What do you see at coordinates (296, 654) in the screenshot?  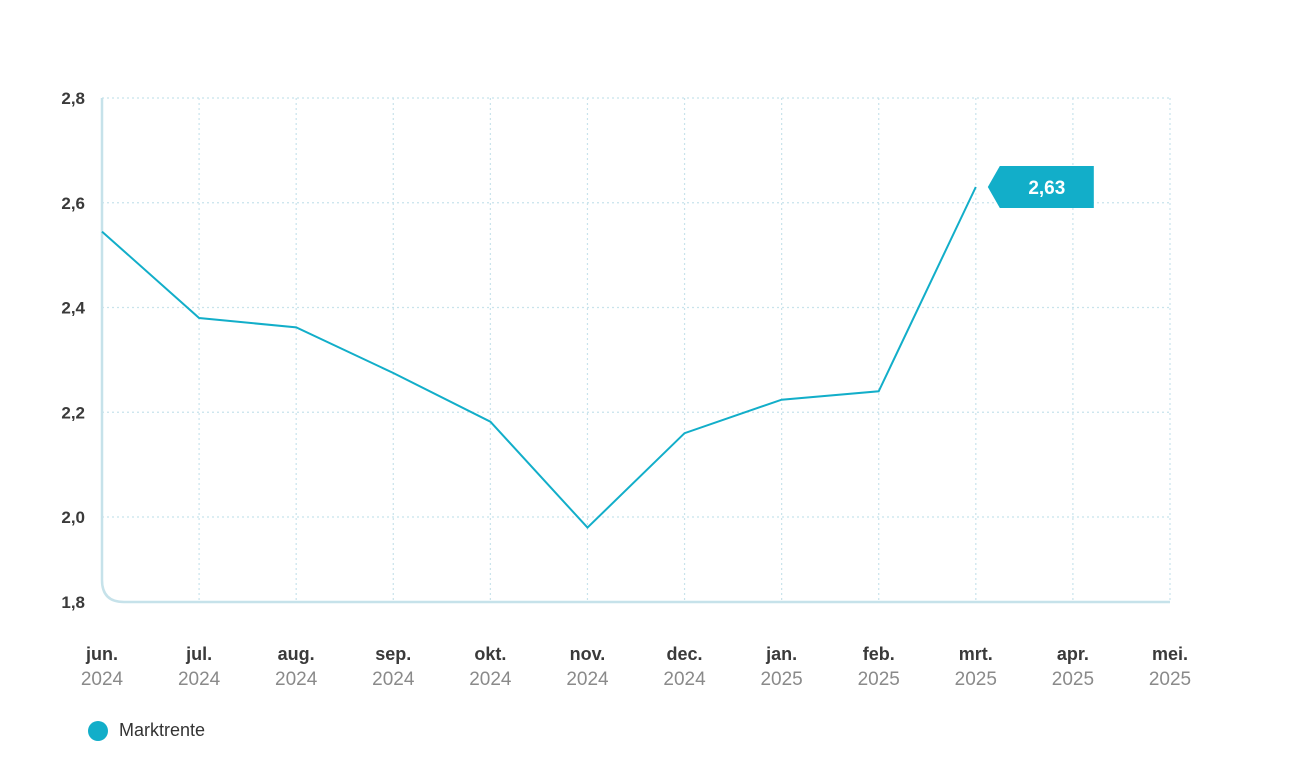 I see `x-tick-month-label: aug.` at bounding box center [296, 654].